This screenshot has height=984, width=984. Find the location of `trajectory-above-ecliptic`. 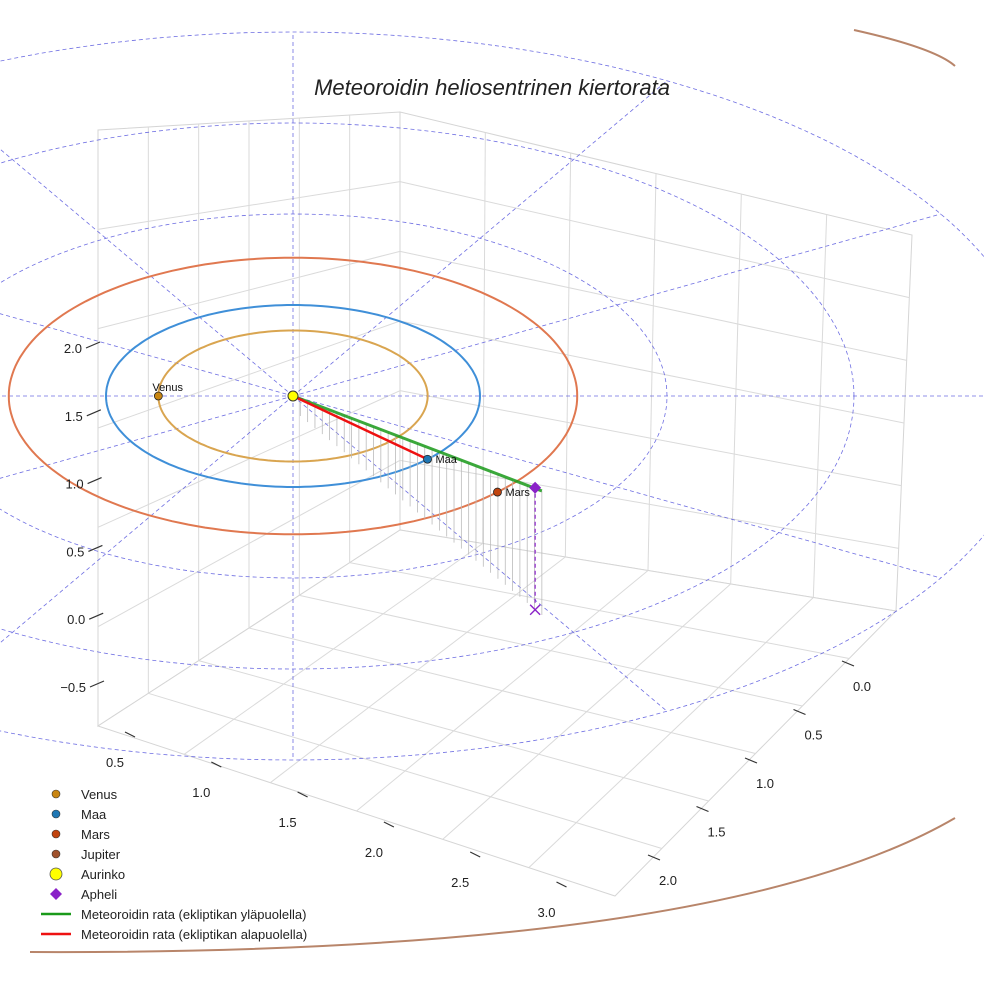

trajectory-above-ecliptic is located at coordinates (417, 443).